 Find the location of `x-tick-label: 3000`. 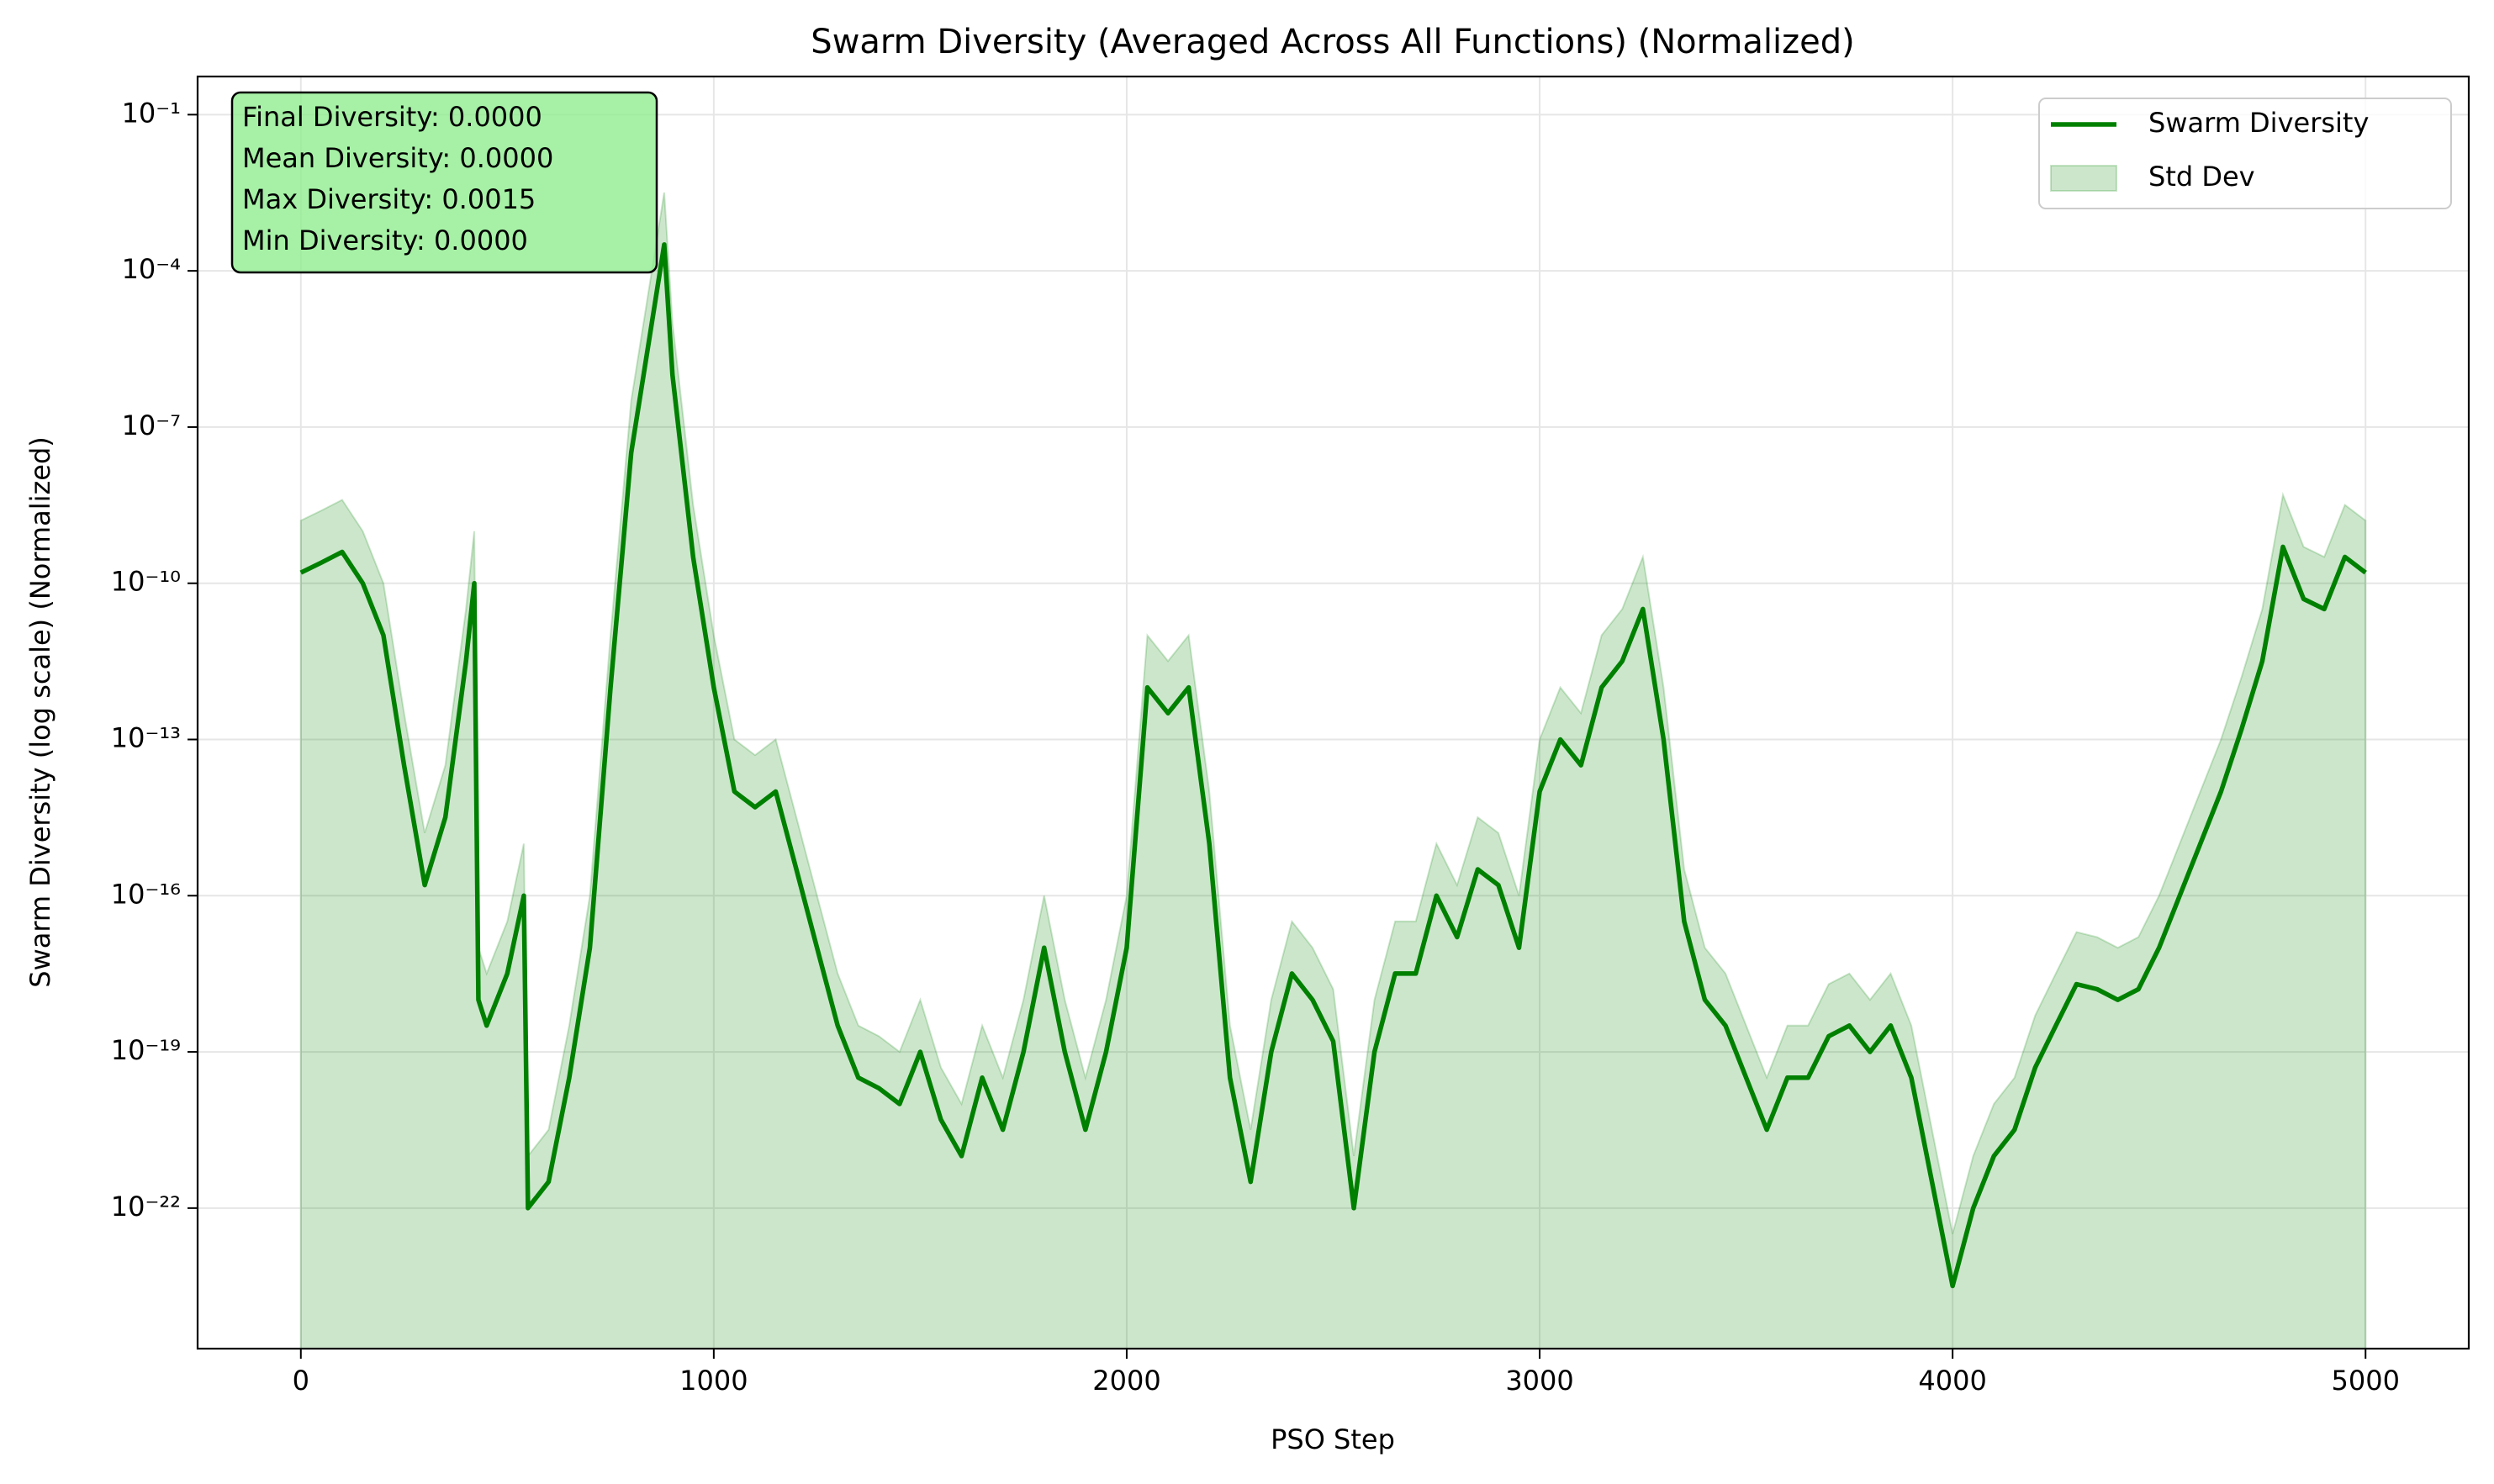

x-tick-label: 3000 is located at coordinates (1539, 1381).